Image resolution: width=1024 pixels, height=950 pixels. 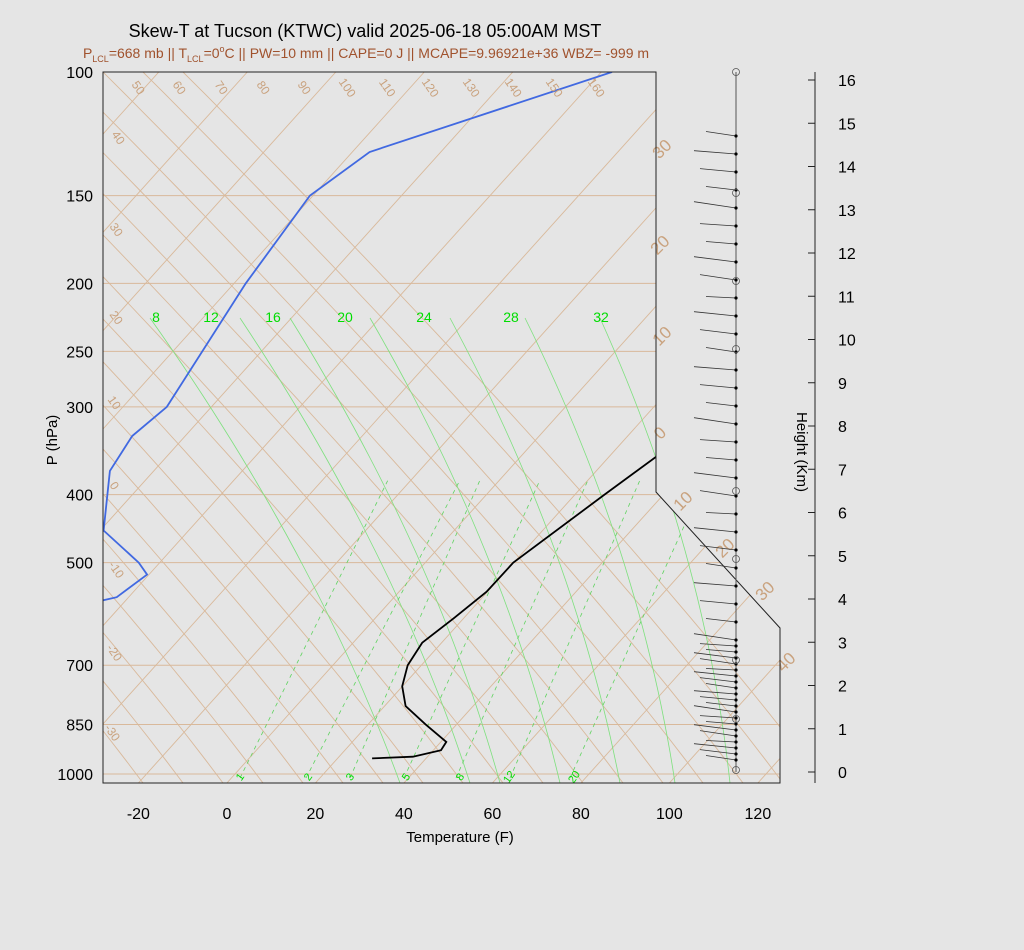 I want to click on height-tick-label: 14, so click(x=847, y=168).